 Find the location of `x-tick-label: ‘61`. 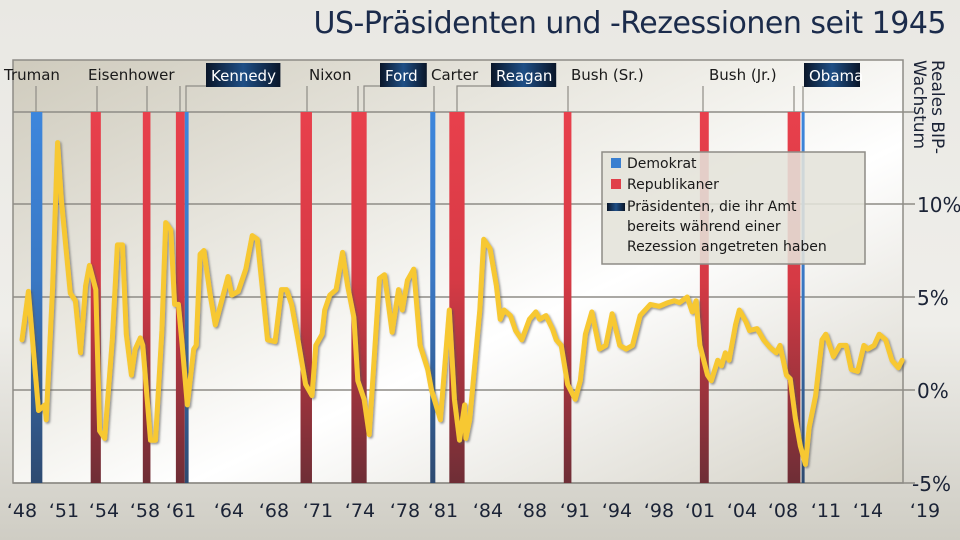

x-tick-label: ‘61 is located at coordinates (181, 511).